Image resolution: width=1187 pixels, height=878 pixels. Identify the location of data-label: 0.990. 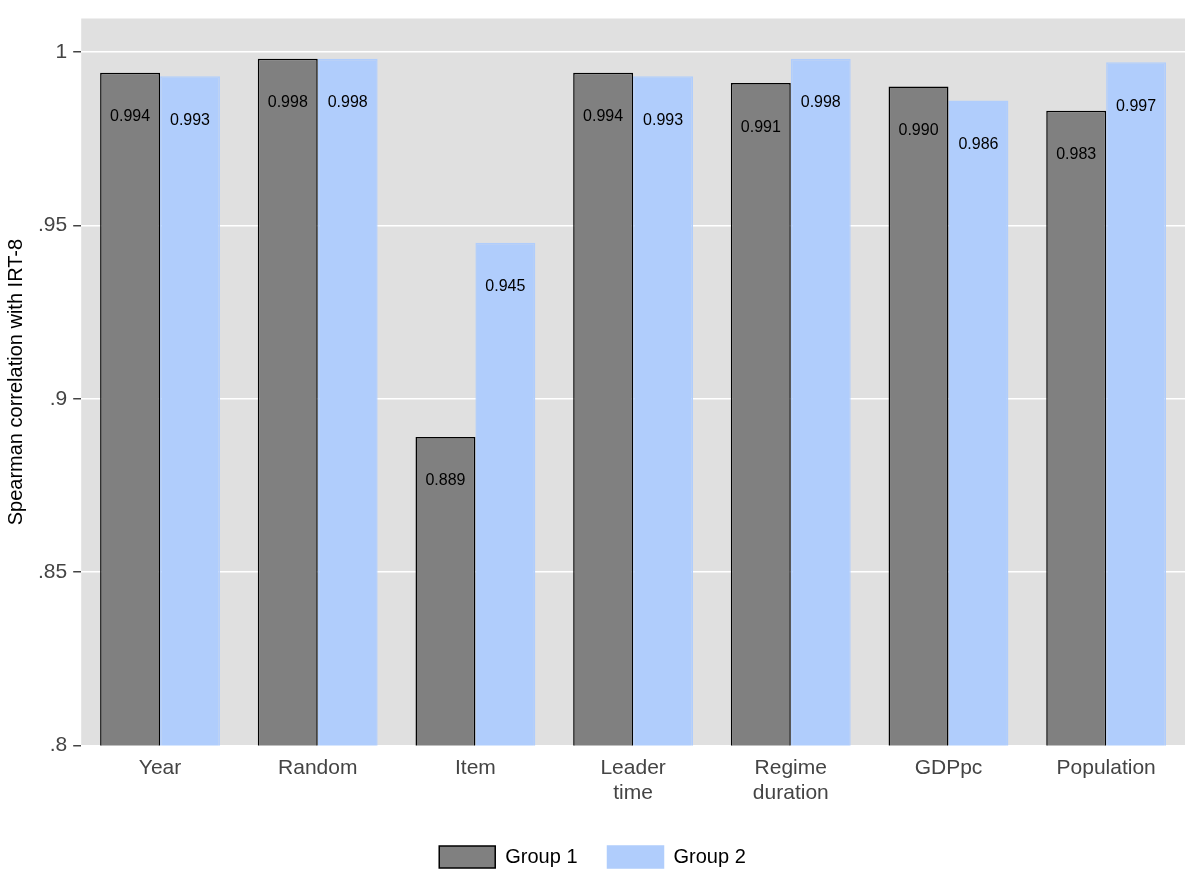
(918, 129).